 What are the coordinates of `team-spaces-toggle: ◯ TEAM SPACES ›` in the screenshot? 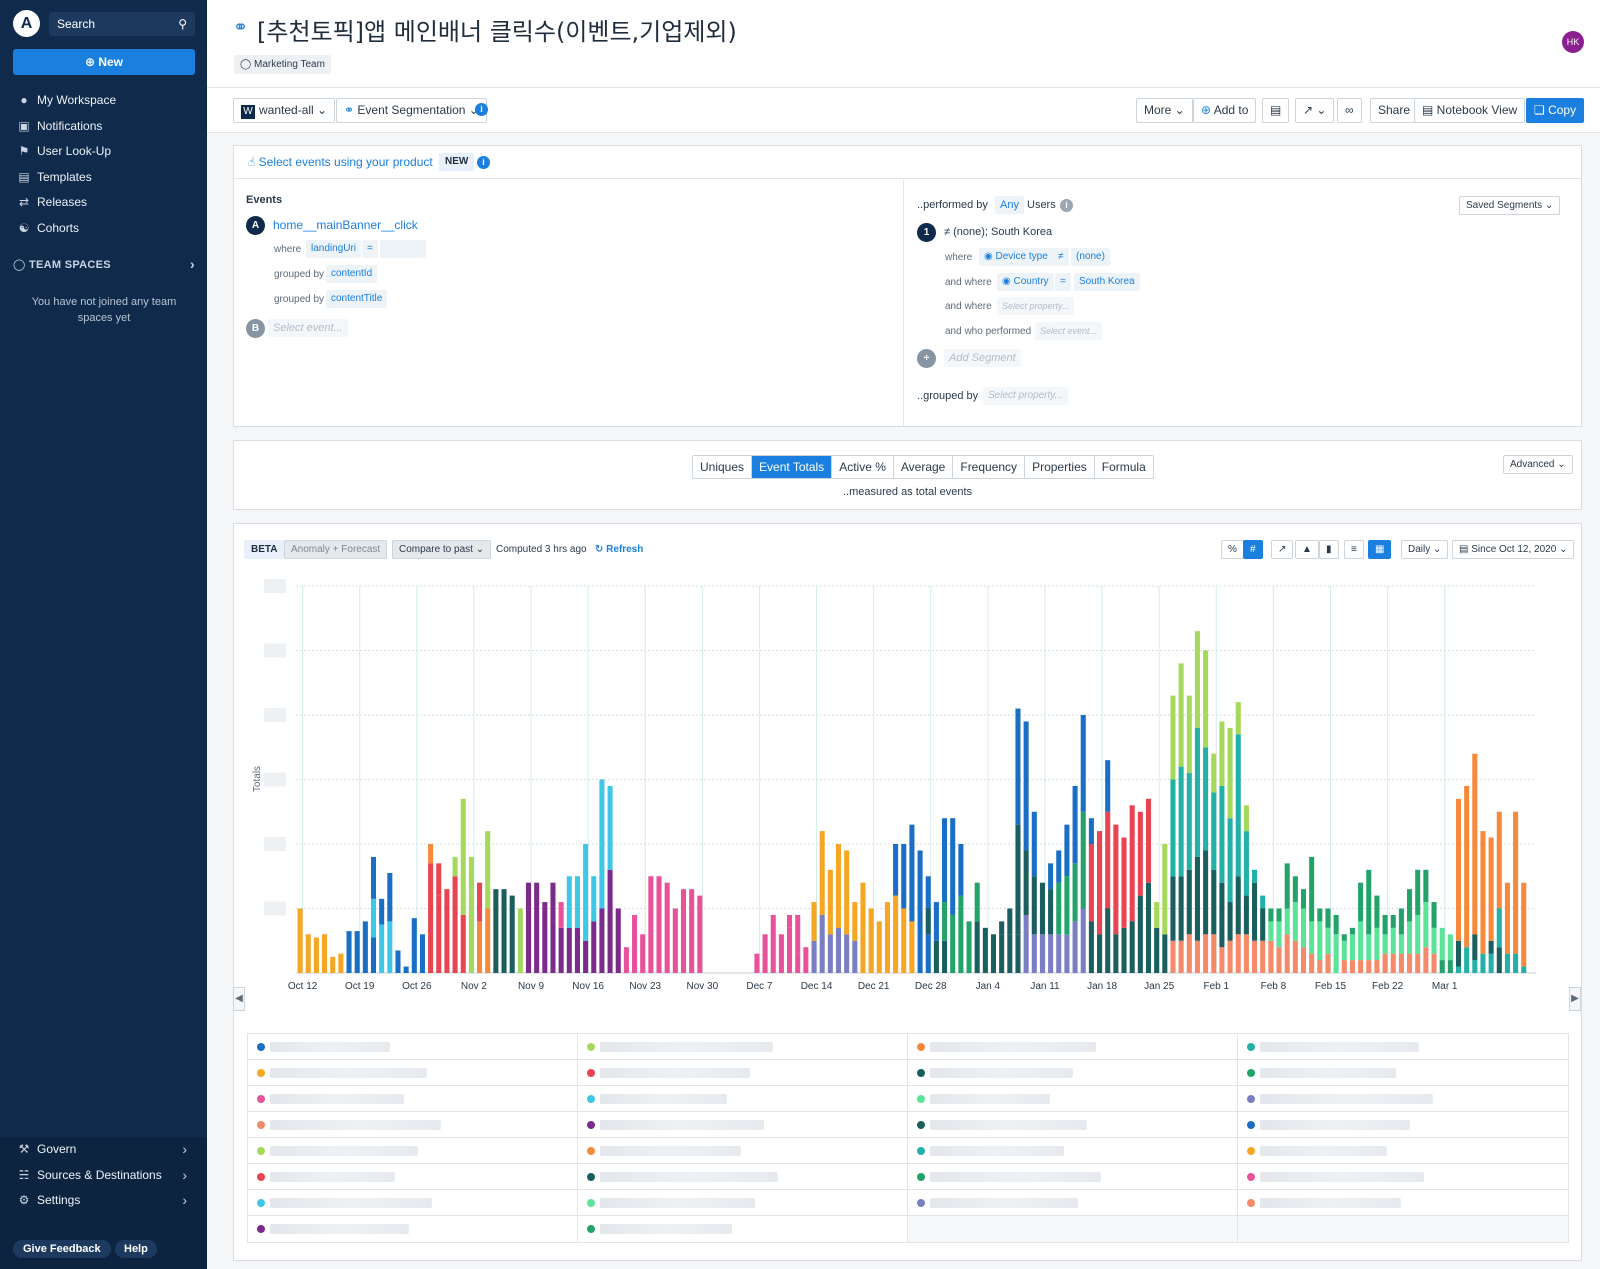 It's located at (104, 264).